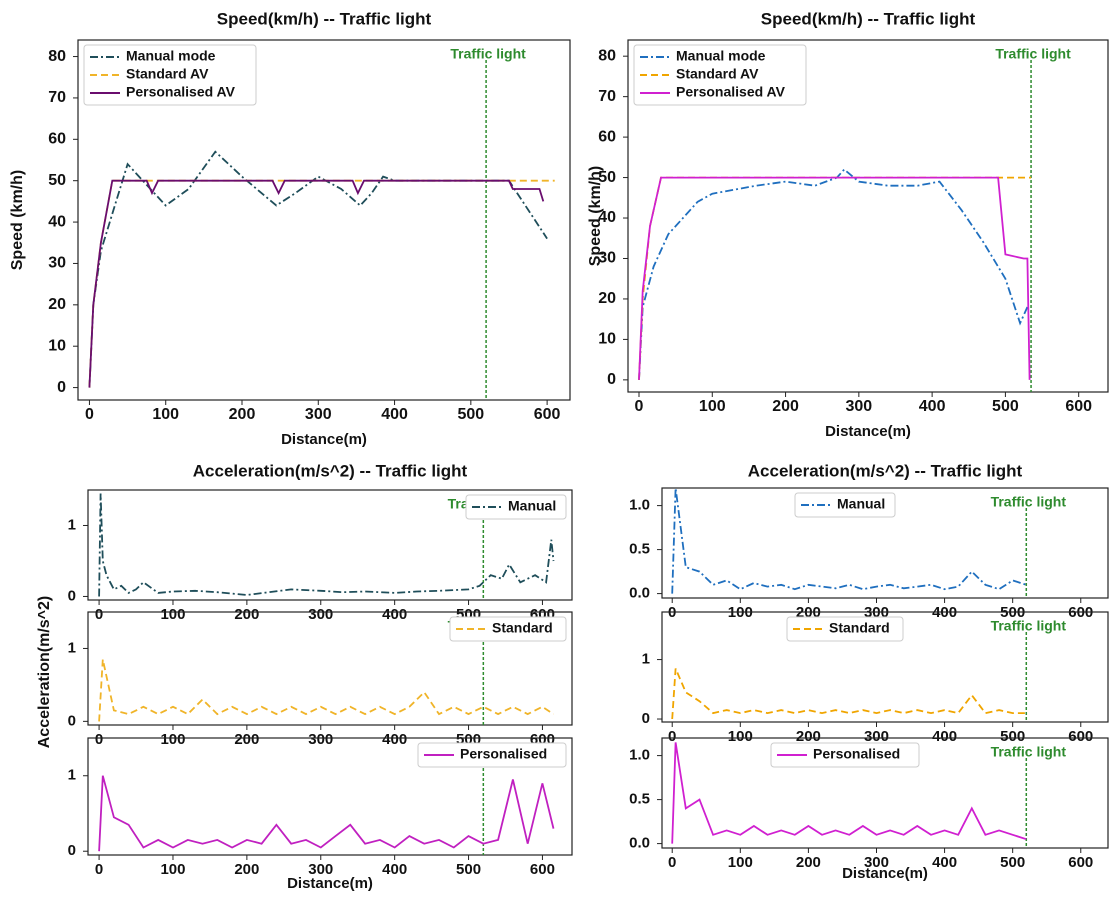 Image resolution: width=1113 pixels, height=902 pixels. Describe the element at coordinates (639, 593) in the screenshot. I see `y-tick-label: 0.0` at that location.